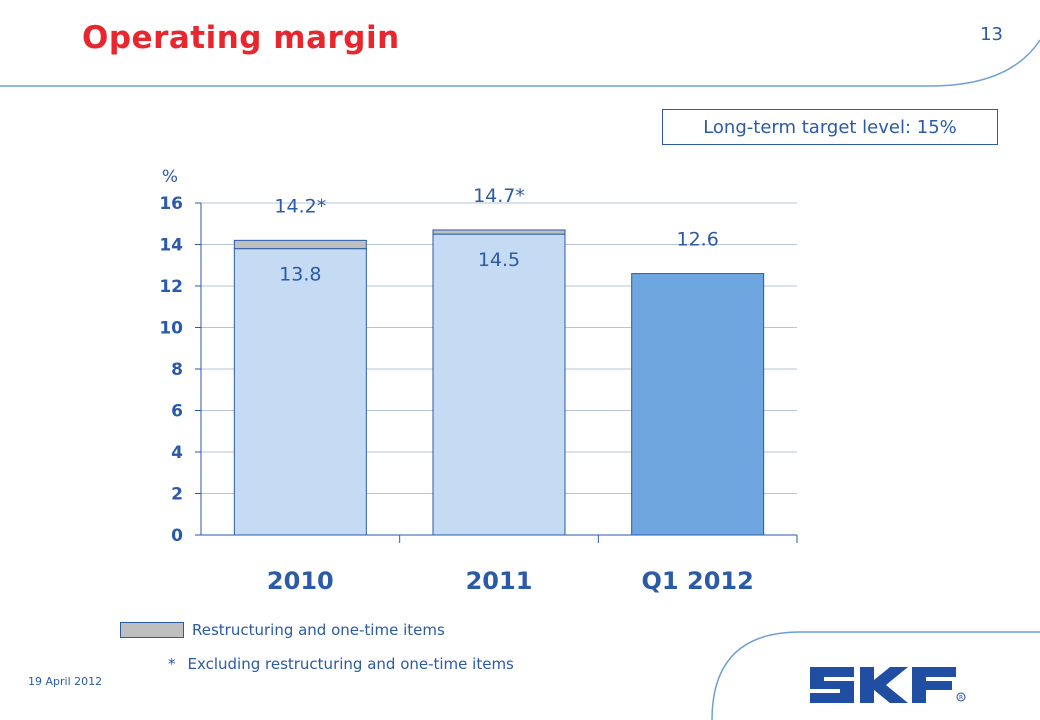 This screenshot has width=1040, height=720. I want to click on target-level-text: Long-term target level: 15%, so click(830, 127).